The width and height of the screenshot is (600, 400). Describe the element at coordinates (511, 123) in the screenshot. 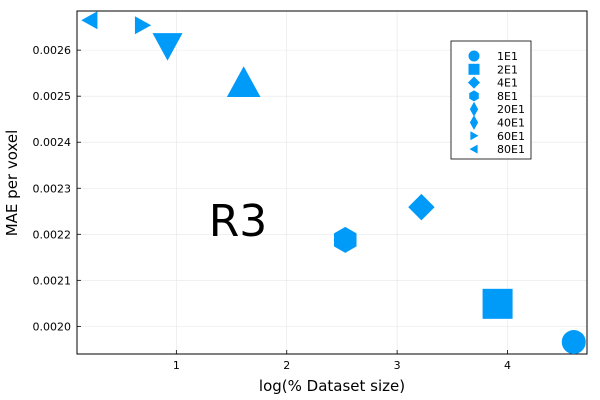

I see `legend-label: 40E1` at that location.